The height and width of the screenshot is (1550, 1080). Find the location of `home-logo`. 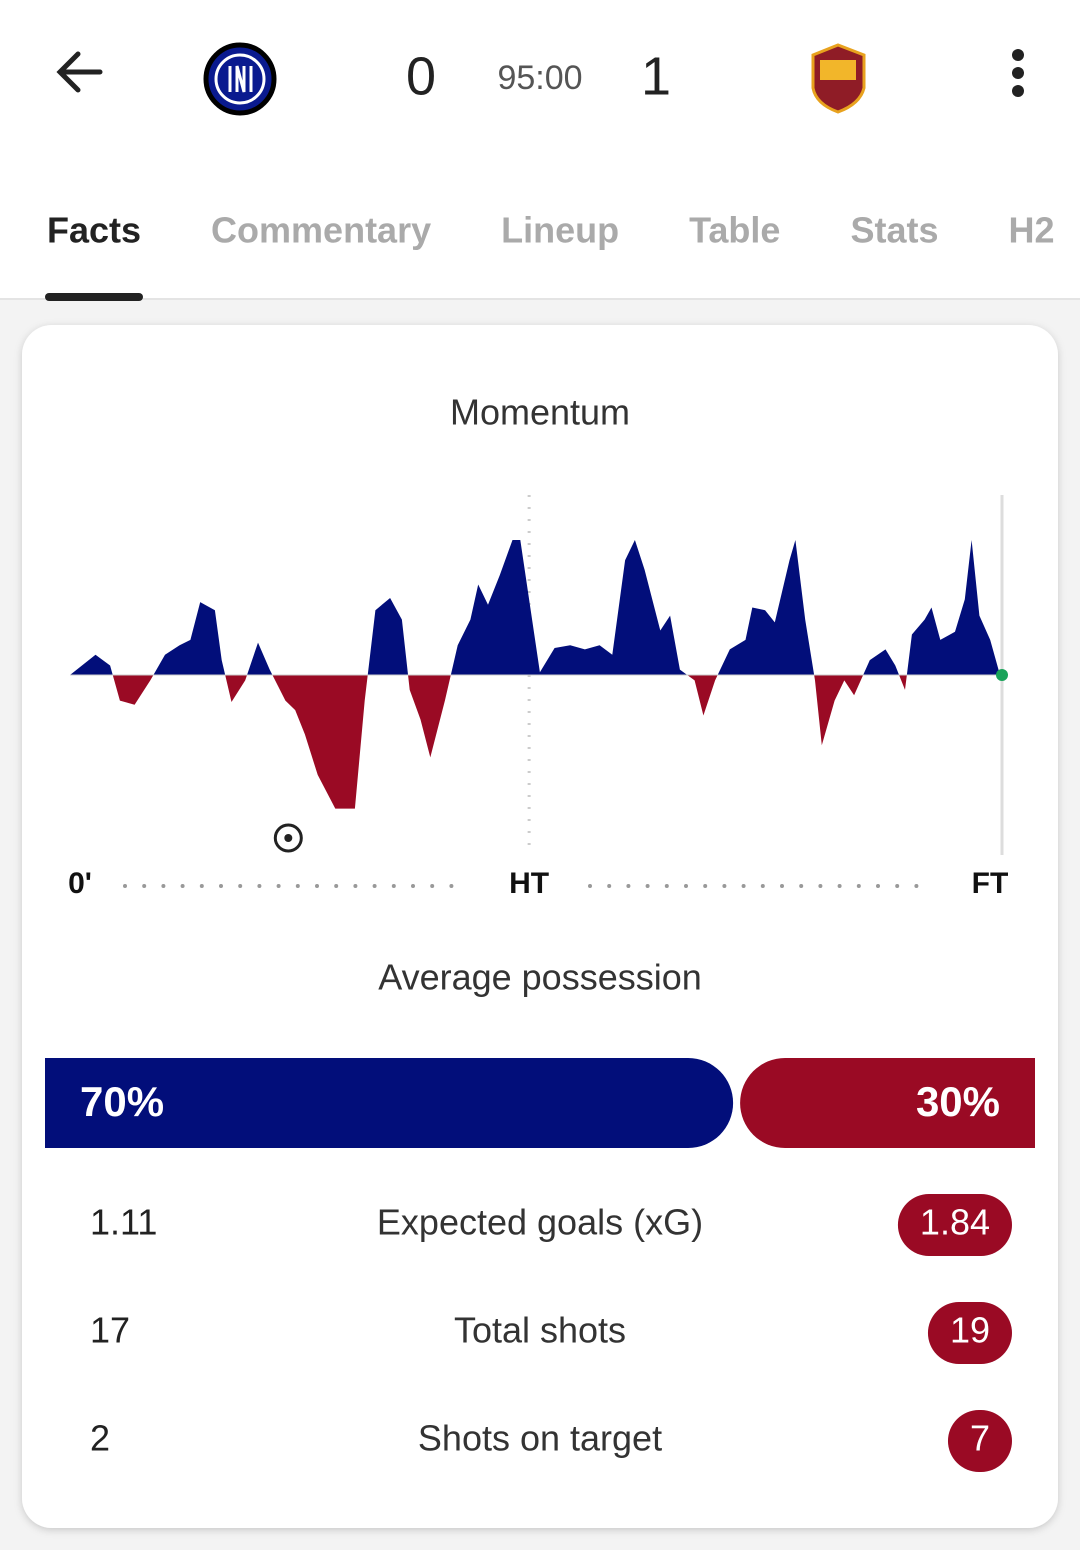

home-logo is located at coordinates (240, 79).